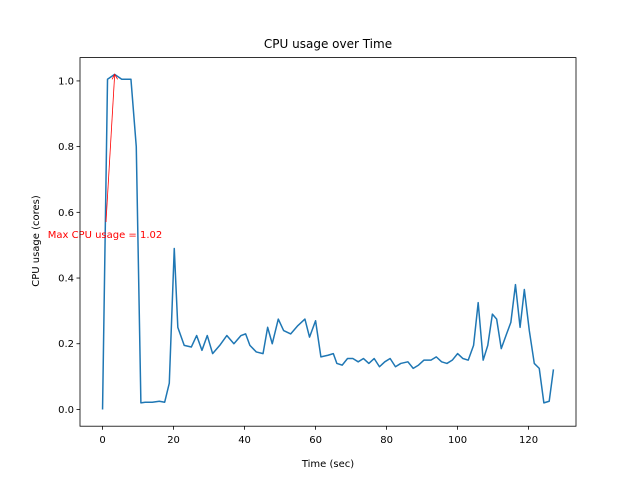 Image resolution: width=640 pixels, height=480 pixels. Describe the element at coordinates (457, 440) in the screenshot. I see `x-tick-label: 100` at that location.